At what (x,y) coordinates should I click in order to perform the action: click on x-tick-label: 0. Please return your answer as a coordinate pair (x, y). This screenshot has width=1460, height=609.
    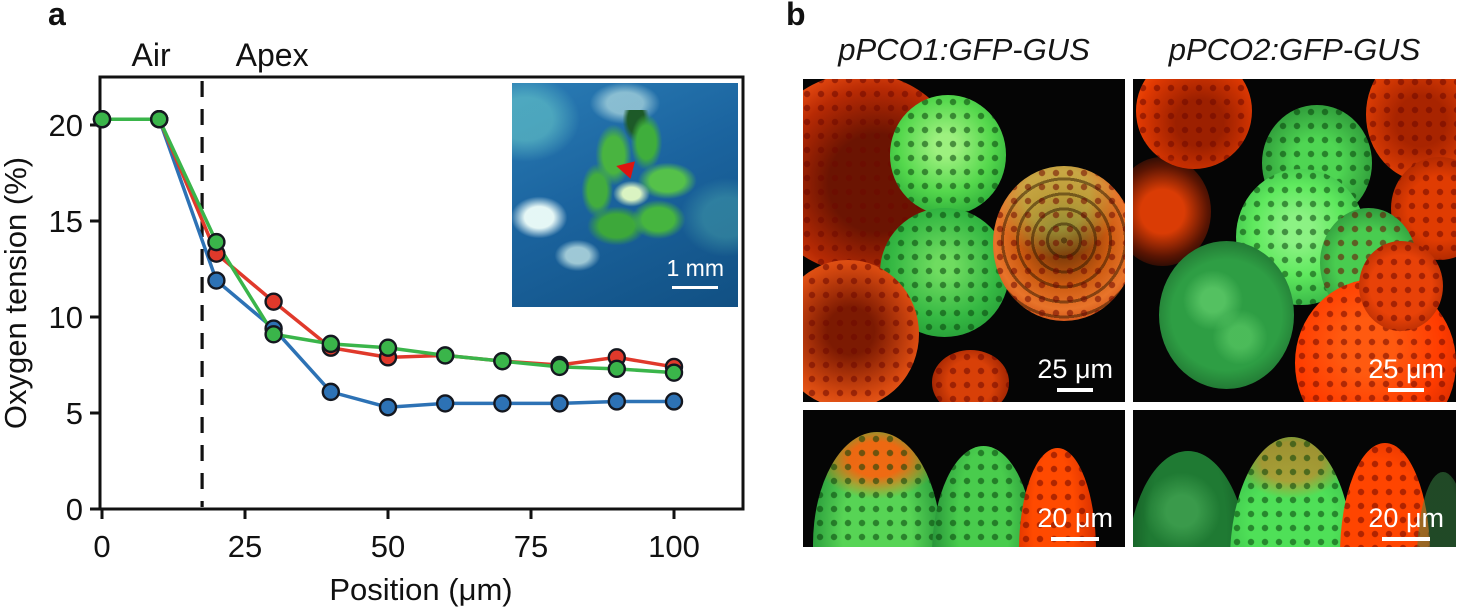
    Looking at the image, I should click on (101, 546).